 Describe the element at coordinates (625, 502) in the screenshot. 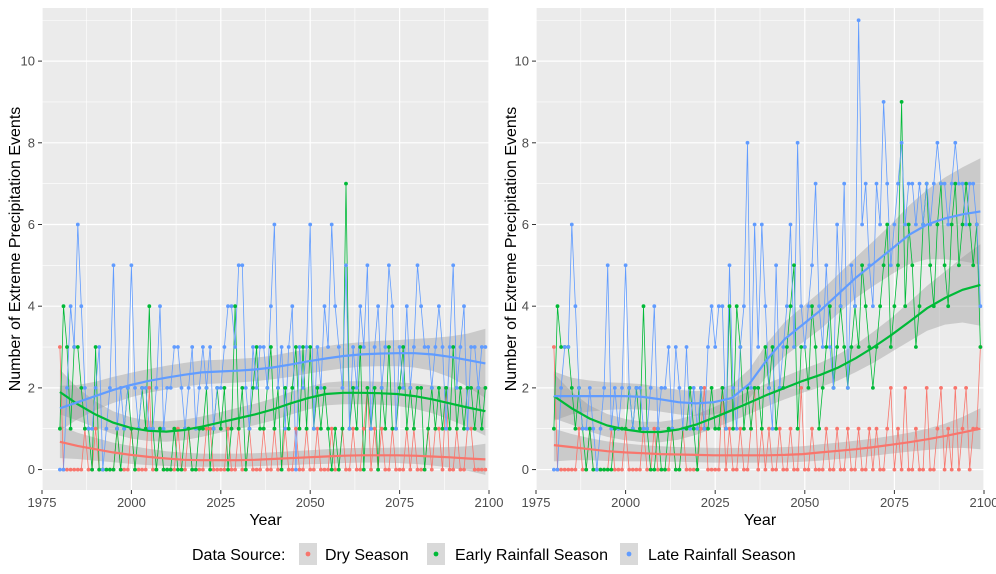

I see `x-tick-label: 2000` at that location.